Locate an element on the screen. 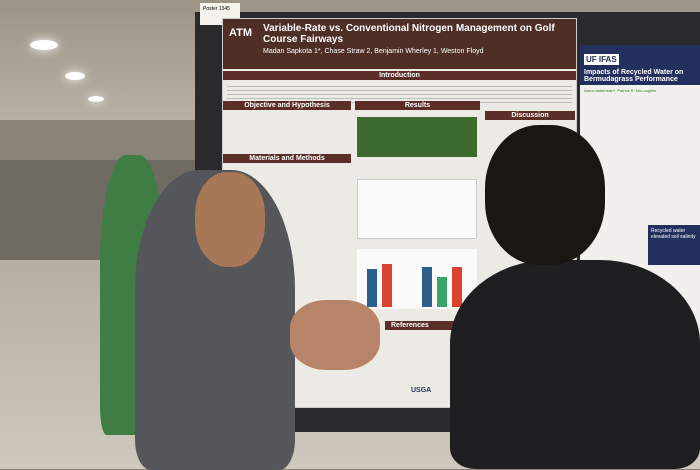 This screenshot has width=700, height=470. visitor-head is located at coordinates (545, 195).